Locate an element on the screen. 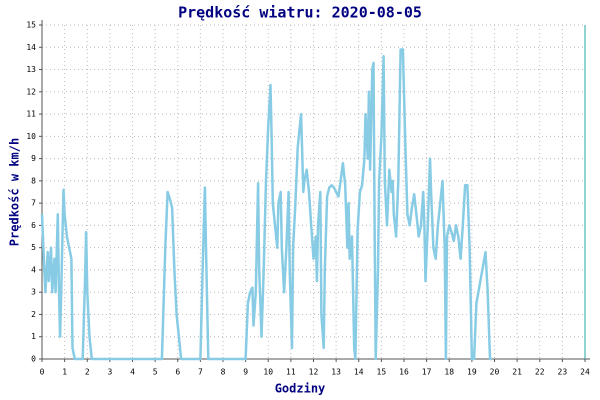  y-tick-label: 6 is located at coordinates (33, 225).